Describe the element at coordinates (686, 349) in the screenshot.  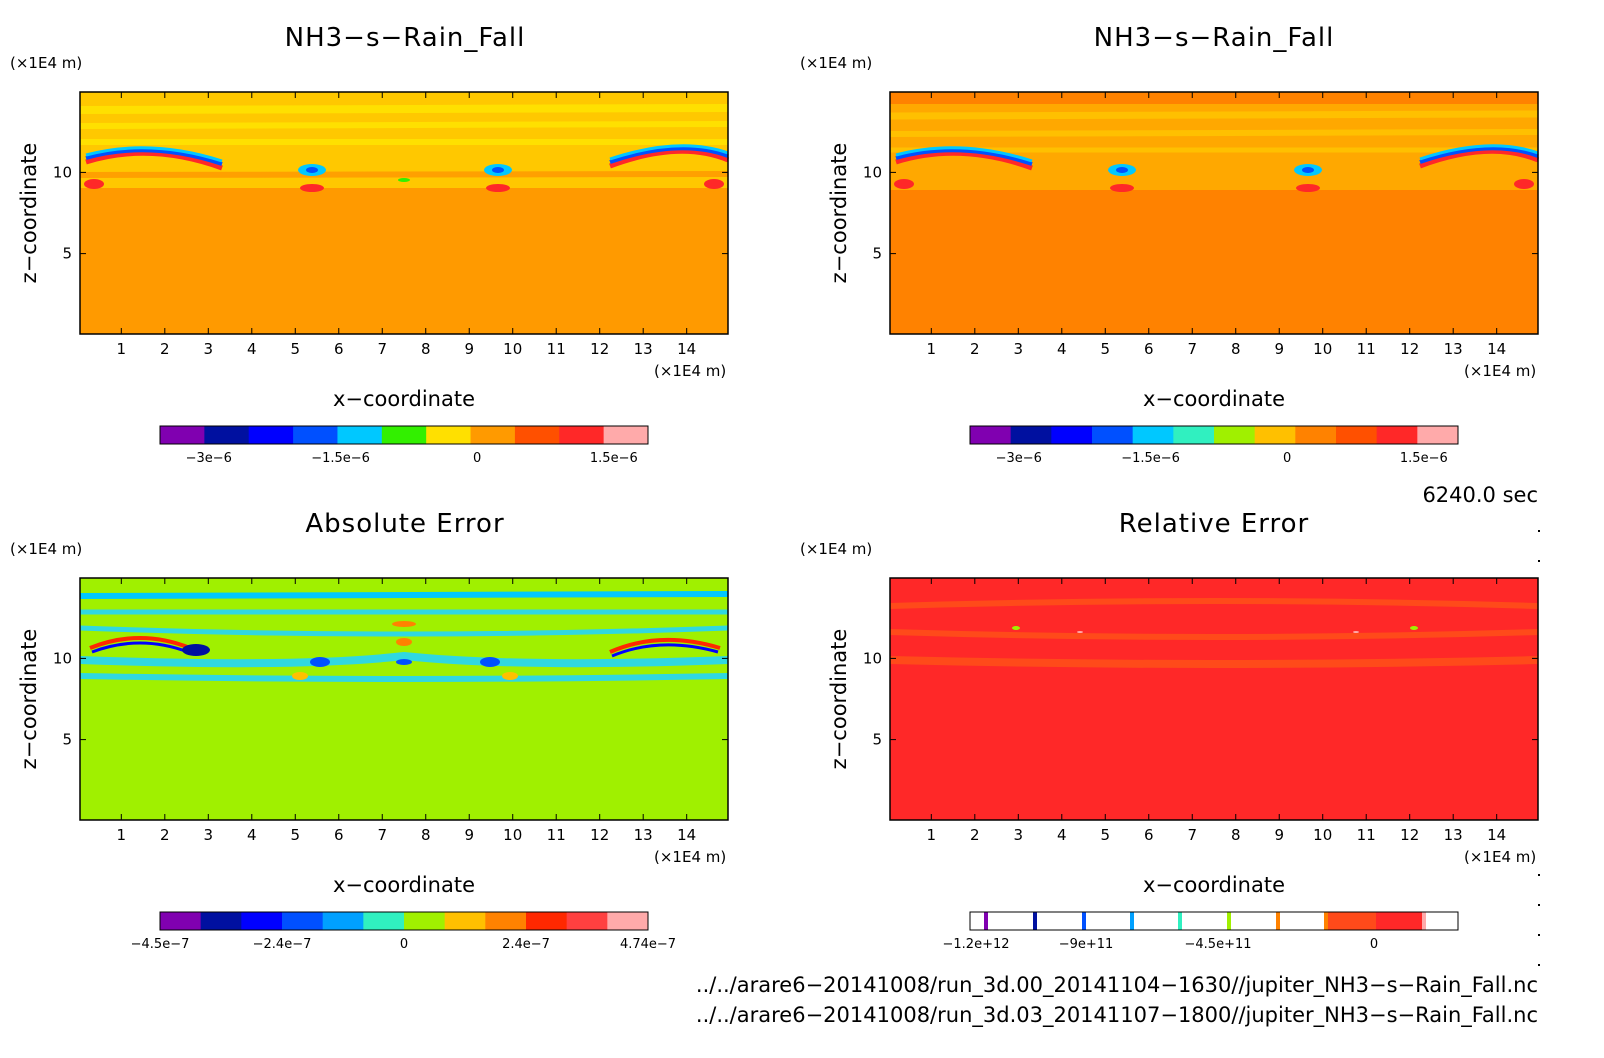
I see `x-tick-label: 14` at that location.